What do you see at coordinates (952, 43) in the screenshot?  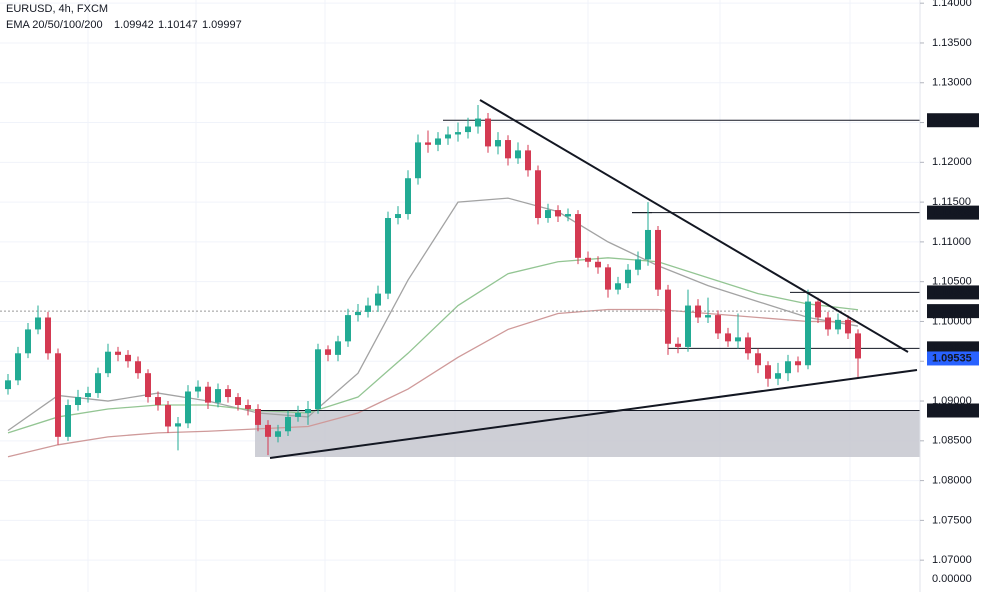 I see `y-tick-label: 1.13500` at bounding box center [952, 43].